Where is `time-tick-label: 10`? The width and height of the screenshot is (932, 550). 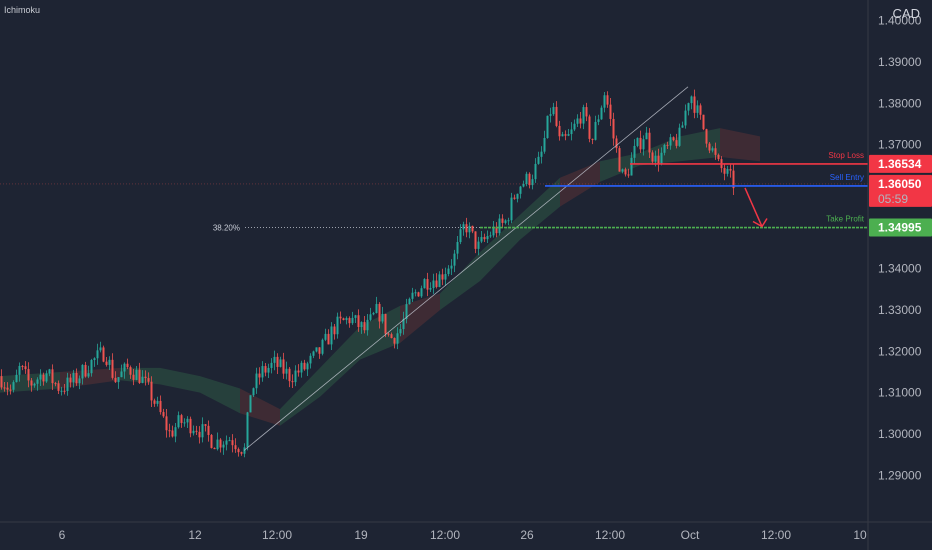
time-tick-label: 10 is located at coordinates (860, 535).